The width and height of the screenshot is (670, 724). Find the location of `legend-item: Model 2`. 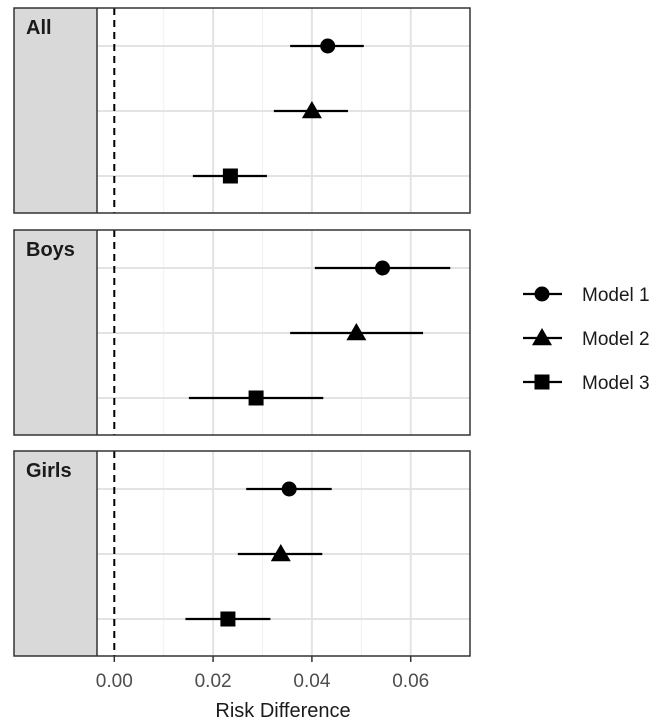

legend-item: Model 2 is located at coordinates (586, 339).